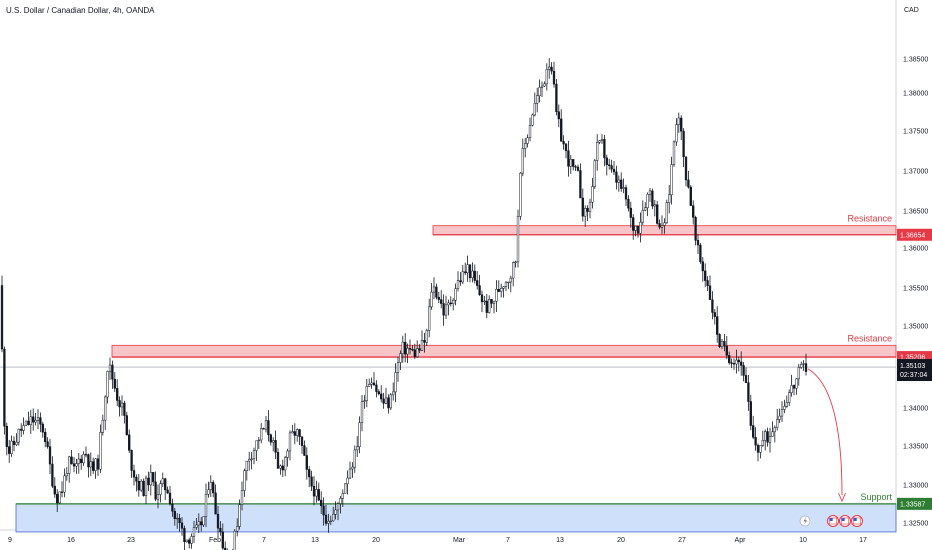 The height and width of the screenshot is (550, 932). Describe the element at coordinates (913, 375) in the screenshot. I see `countdown-tag: 02:37:04` at that location.